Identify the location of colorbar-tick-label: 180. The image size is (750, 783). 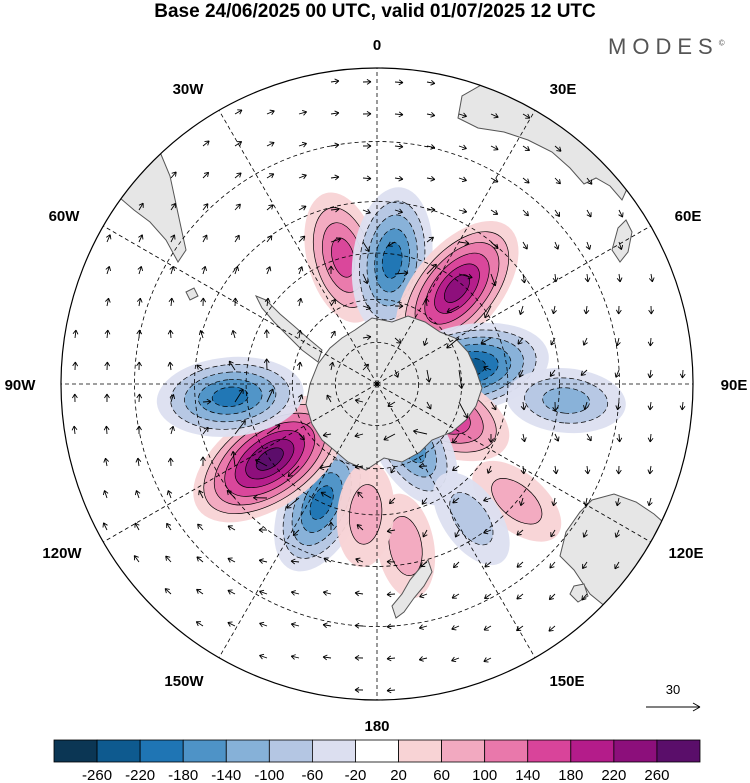
(570, 775).